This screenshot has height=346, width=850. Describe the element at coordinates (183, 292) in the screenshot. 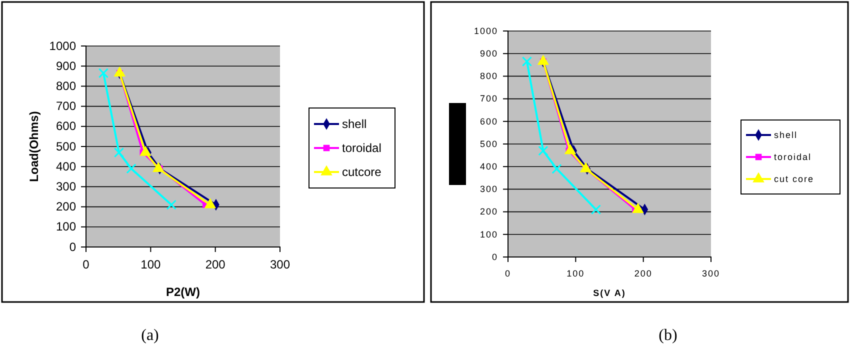

I see `x-axis-title: P2(W)` at that location.